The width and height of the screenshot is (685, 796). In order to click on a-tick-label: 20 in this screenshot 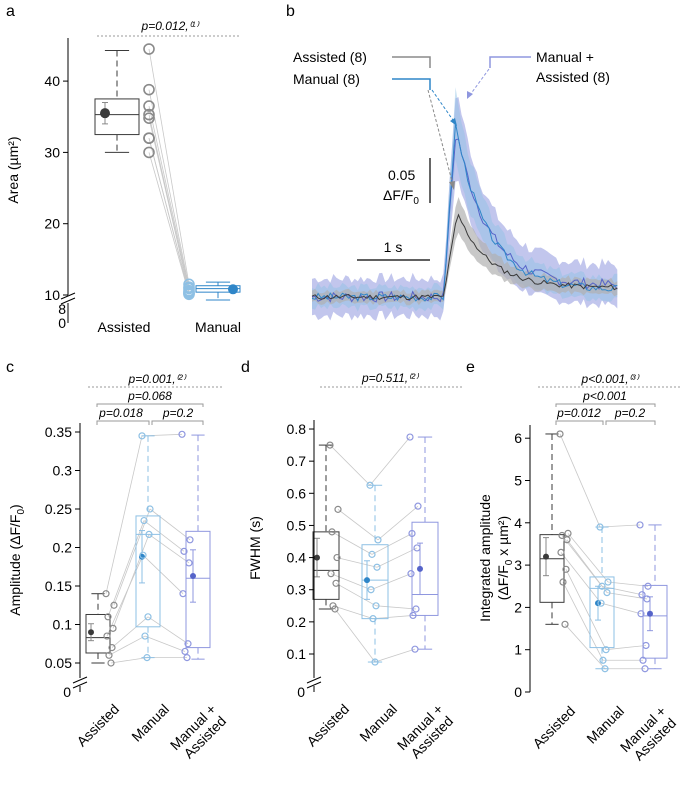, I will do `click(52, 224)`.